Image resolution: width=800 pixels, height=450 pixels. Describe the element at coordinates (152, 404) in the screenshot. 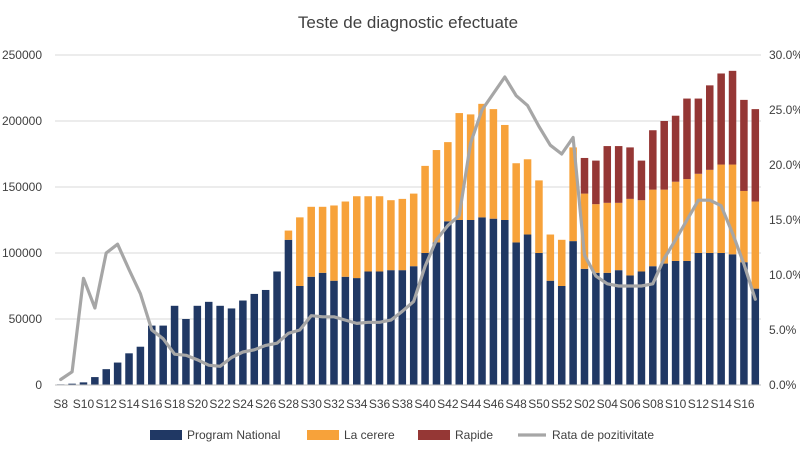

I see `x-tick-label: S16` at that location.